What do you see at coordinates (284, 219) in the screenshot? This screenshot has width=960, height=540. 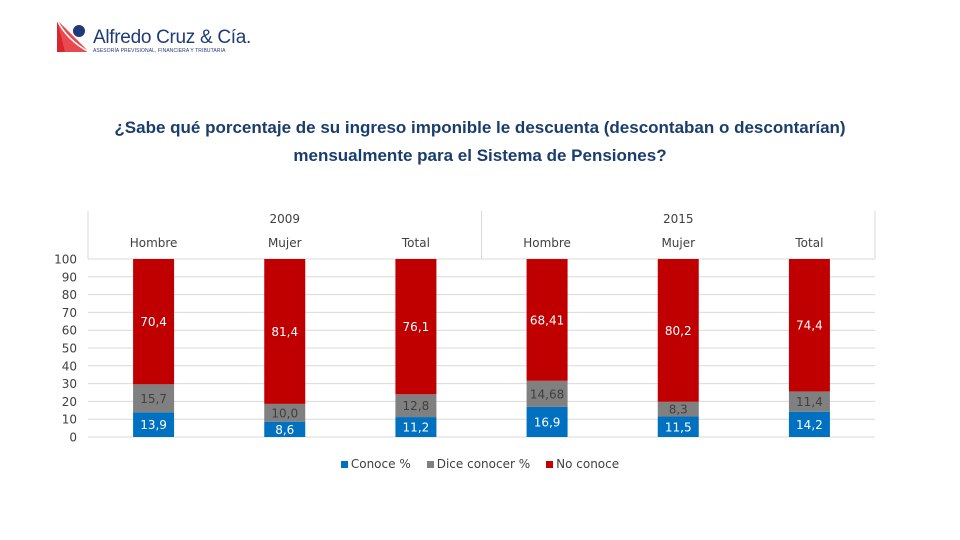 I see `group-label: 2009` at bounding box center [284, 219].